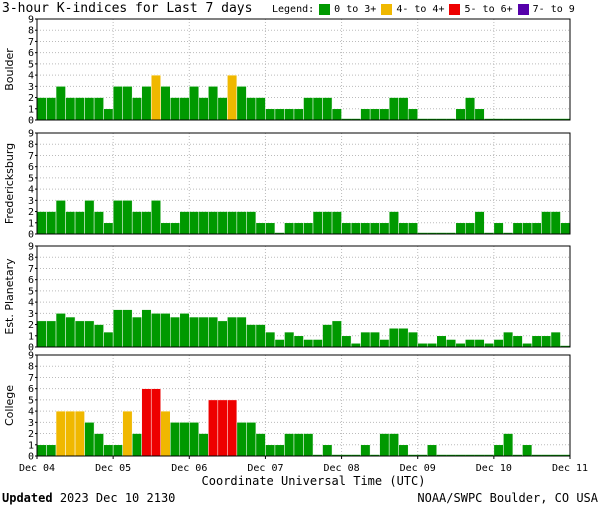 The width and height of the screenshot is (600, 510). I want to click on legend-item-4-to-4: 4- to 4+, so click(412, 9).